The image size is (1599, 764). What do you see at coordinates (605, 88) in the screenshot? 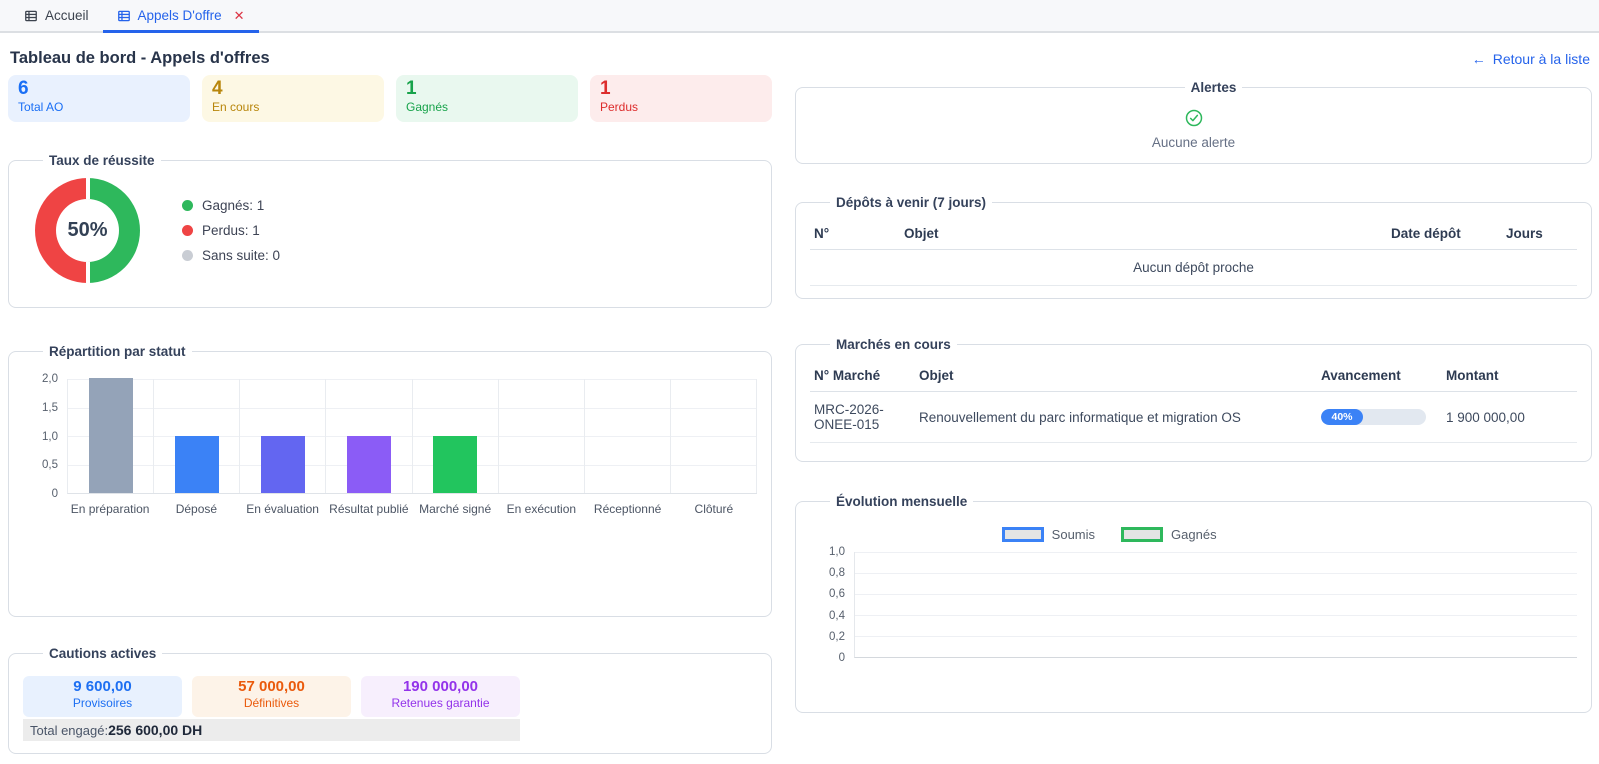
I see `stat-value: 1` at bounding box center [605, 88].